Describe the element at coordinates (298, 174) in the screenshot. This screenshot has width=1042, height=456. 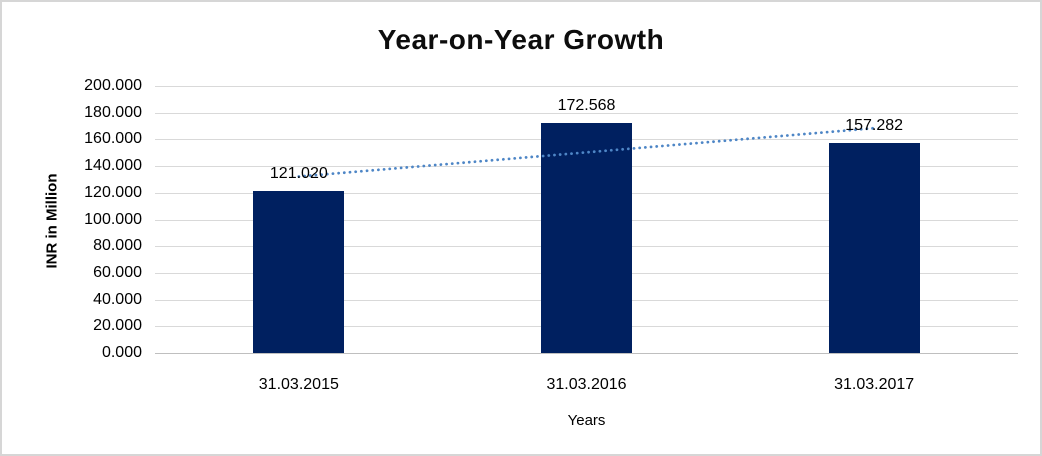
I see `bar-label: 121.020` at that location.